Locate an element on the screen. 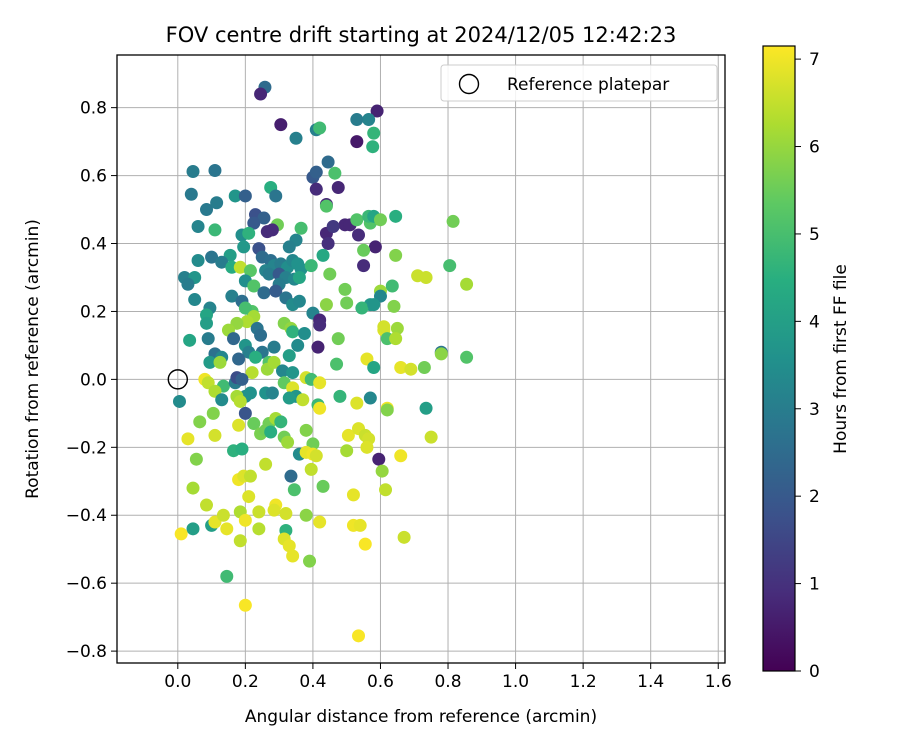 The height and width of the screenshot is (754, 900). y-axis-label: Rotation from reference (arcmin) is located at coordinates (33, 359).